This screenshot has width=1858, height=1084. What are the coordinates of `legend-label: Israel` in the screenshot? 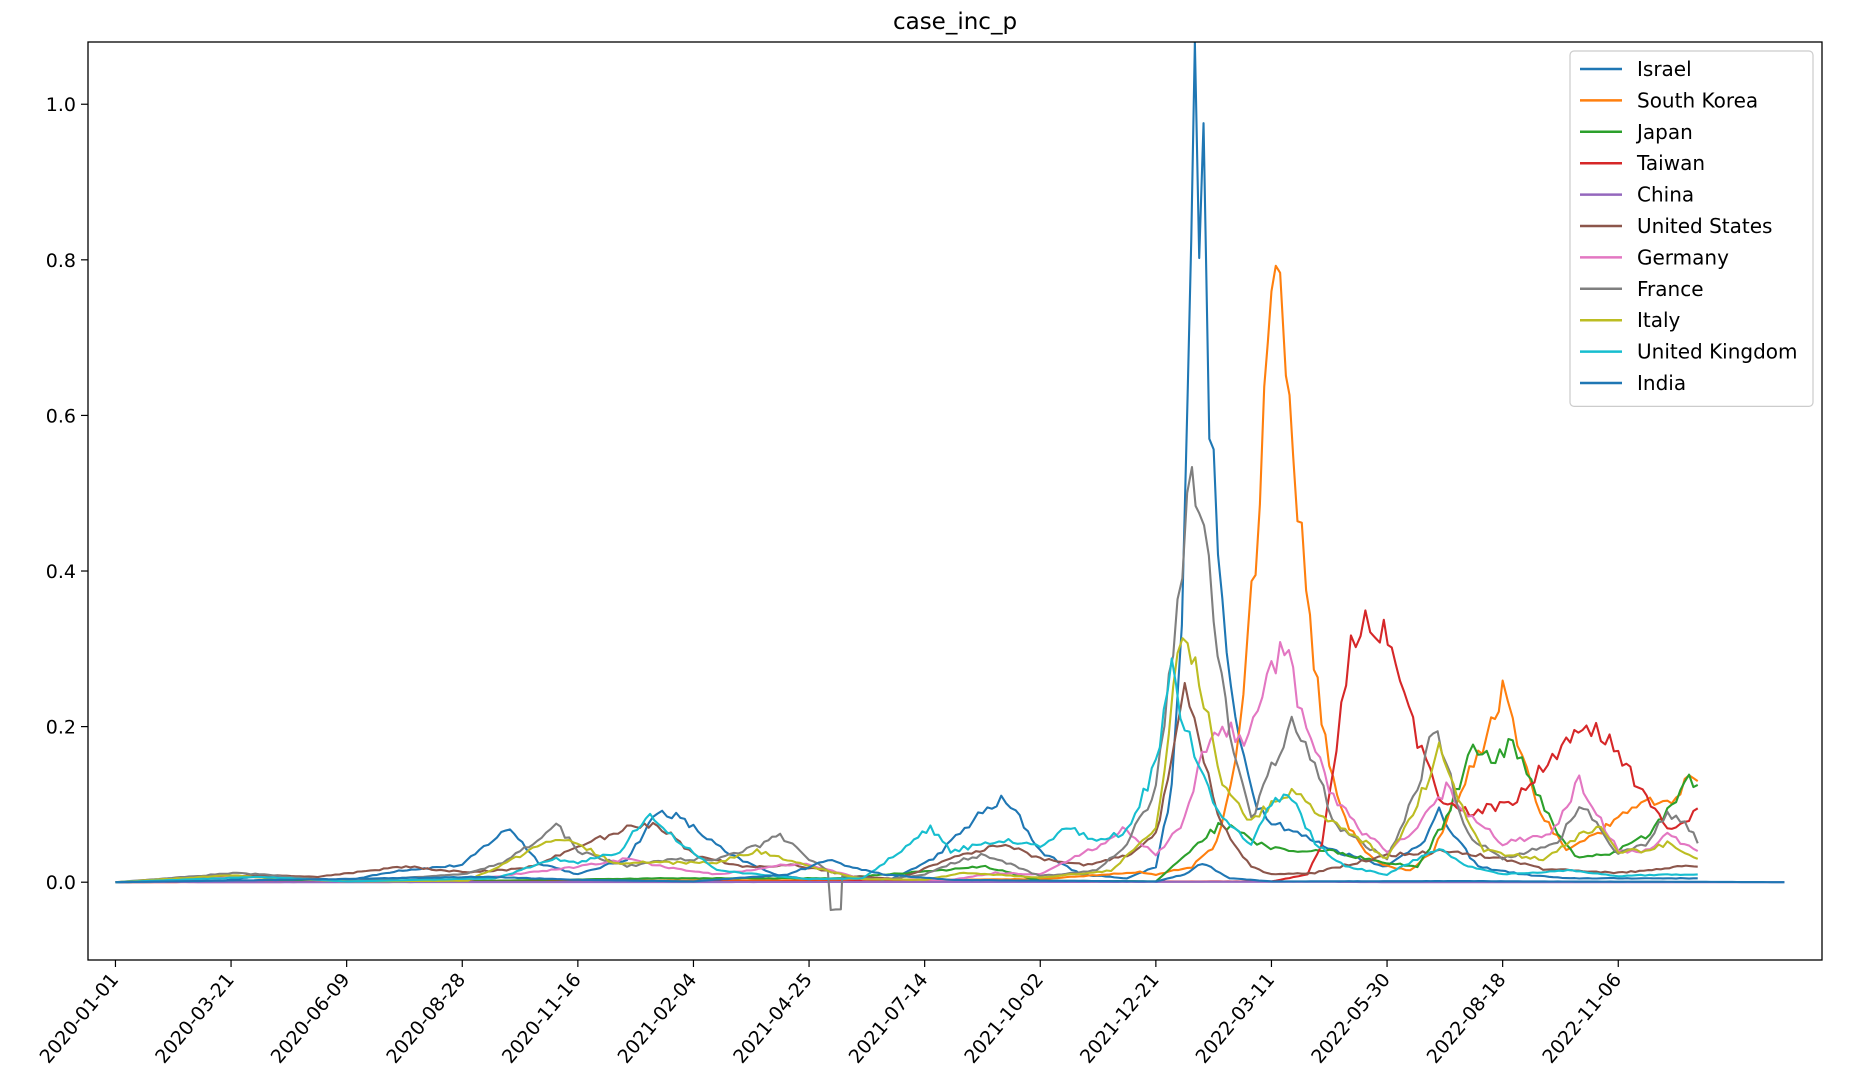 It's located at (1664, 69).